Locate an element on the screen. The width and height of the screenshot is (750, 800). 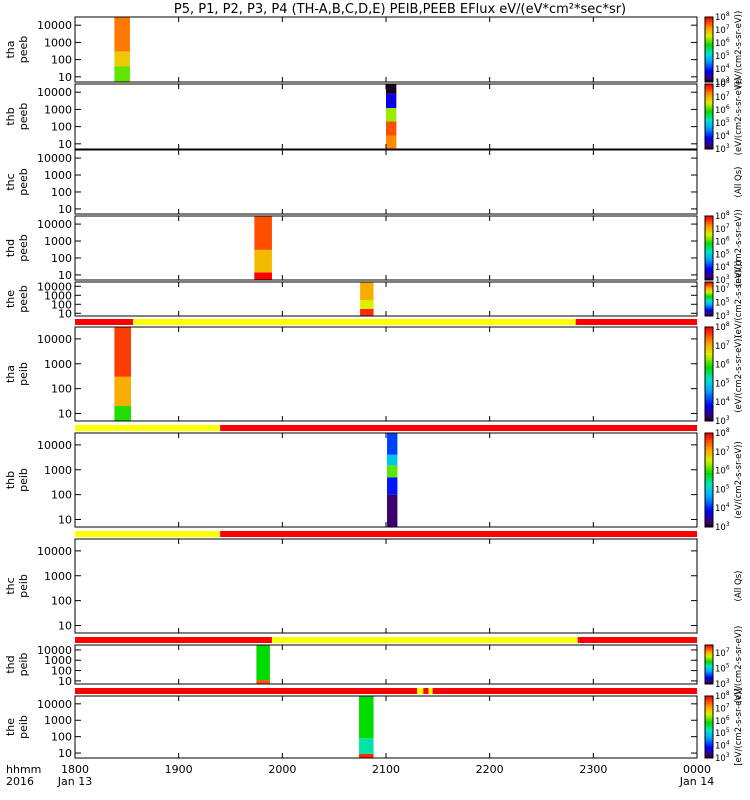
spectrogram-block is located at coordinates (367, 299).